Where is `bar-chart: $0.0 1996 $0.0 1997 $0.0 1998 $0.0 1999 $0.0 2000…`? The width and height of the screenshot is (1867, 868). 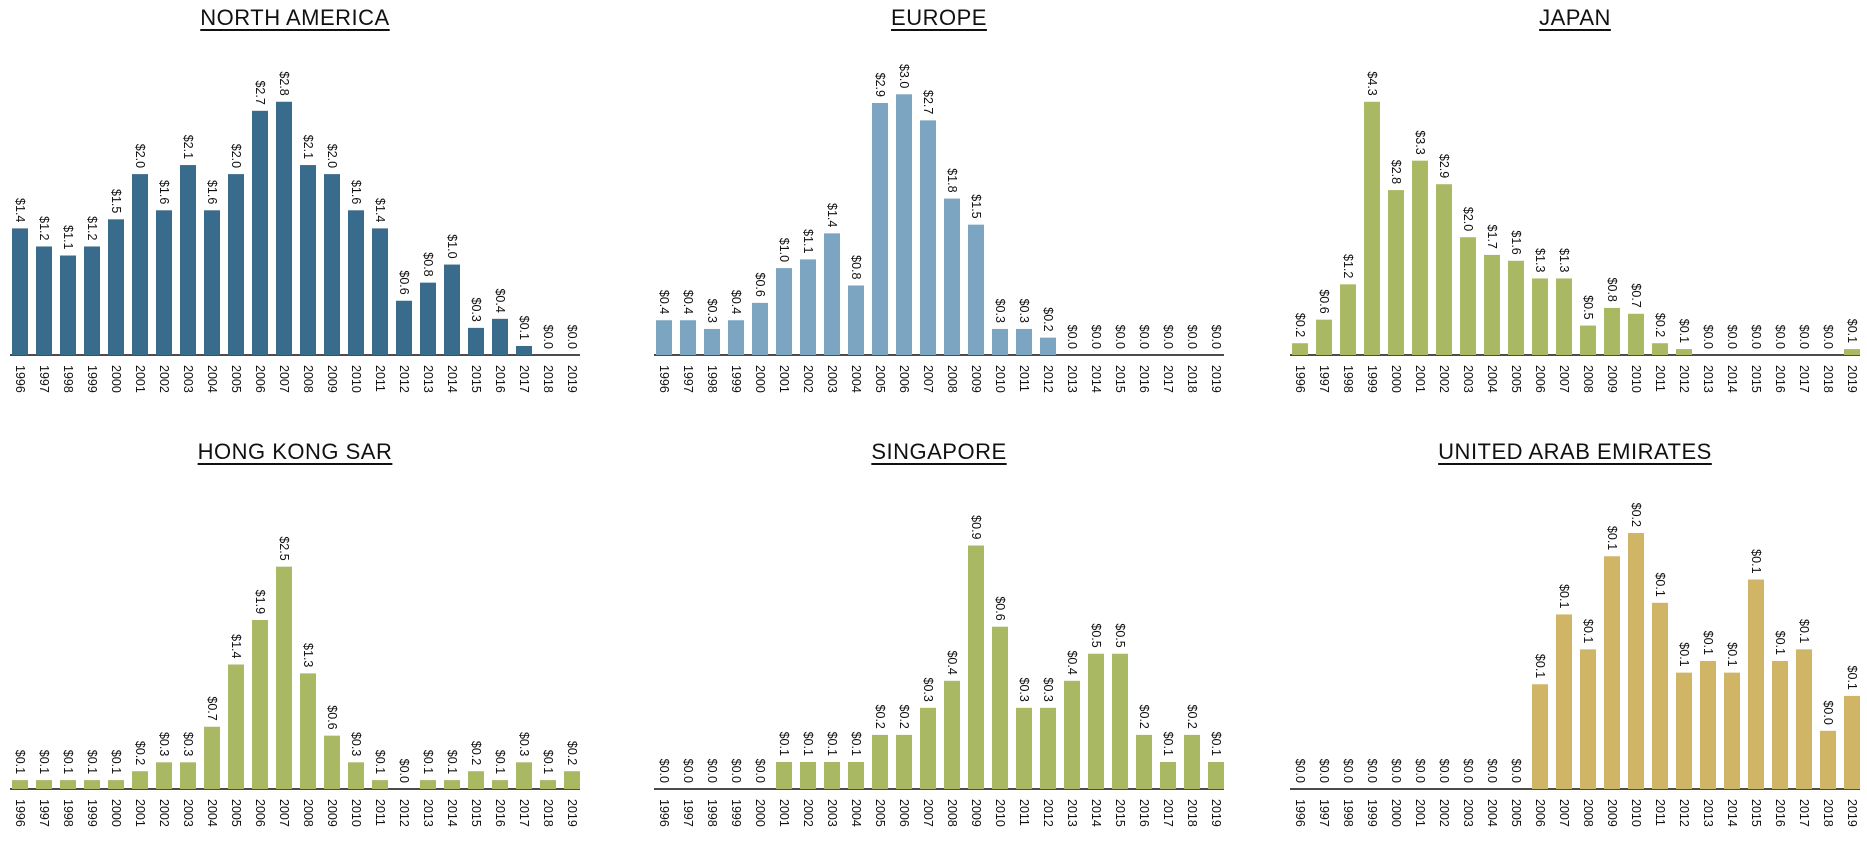
bar-chart: $0.0 1996 $0.0 1997 $0.0 1998 $0.0 1999 $0.0 2000… is located at coordinates (1575, 665).